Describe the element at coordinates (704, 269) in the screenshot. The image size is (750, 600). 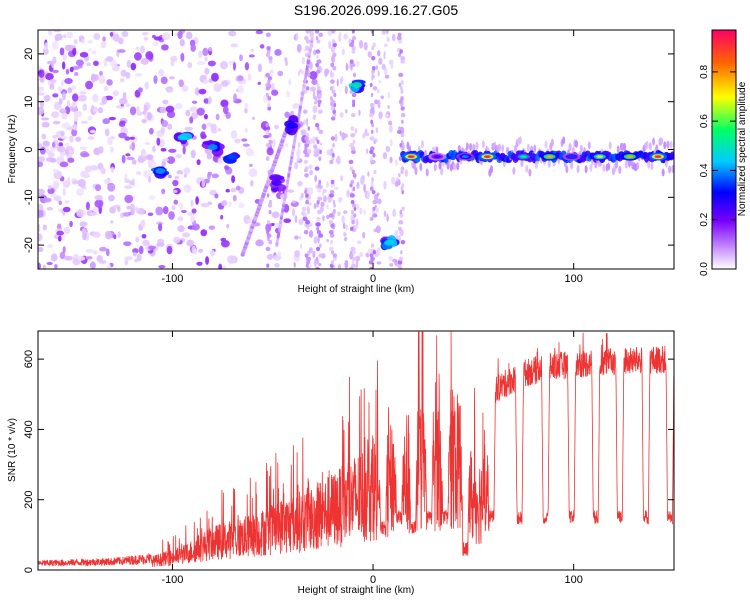
I see `colorbar-tick-label: 0.0` at that location.